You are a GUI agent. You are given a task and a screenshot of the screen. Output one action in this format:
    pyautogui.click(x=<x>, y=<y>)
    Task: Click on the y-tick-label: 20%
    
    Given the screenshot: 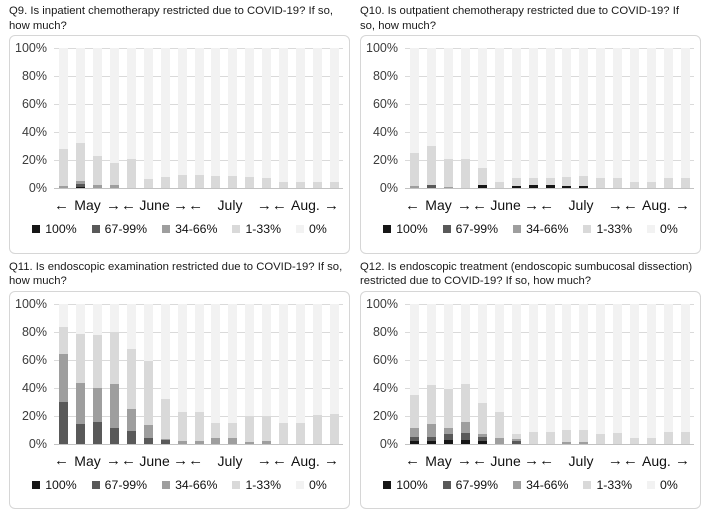 What is the action you would take?
    pyautogui.click(x=385, y=160)
    